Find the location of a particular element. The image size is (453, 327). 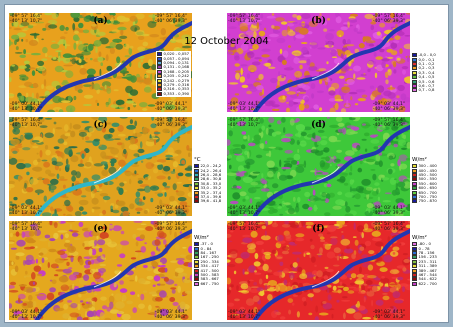

map-image-b is located at coordinates (318, 62).